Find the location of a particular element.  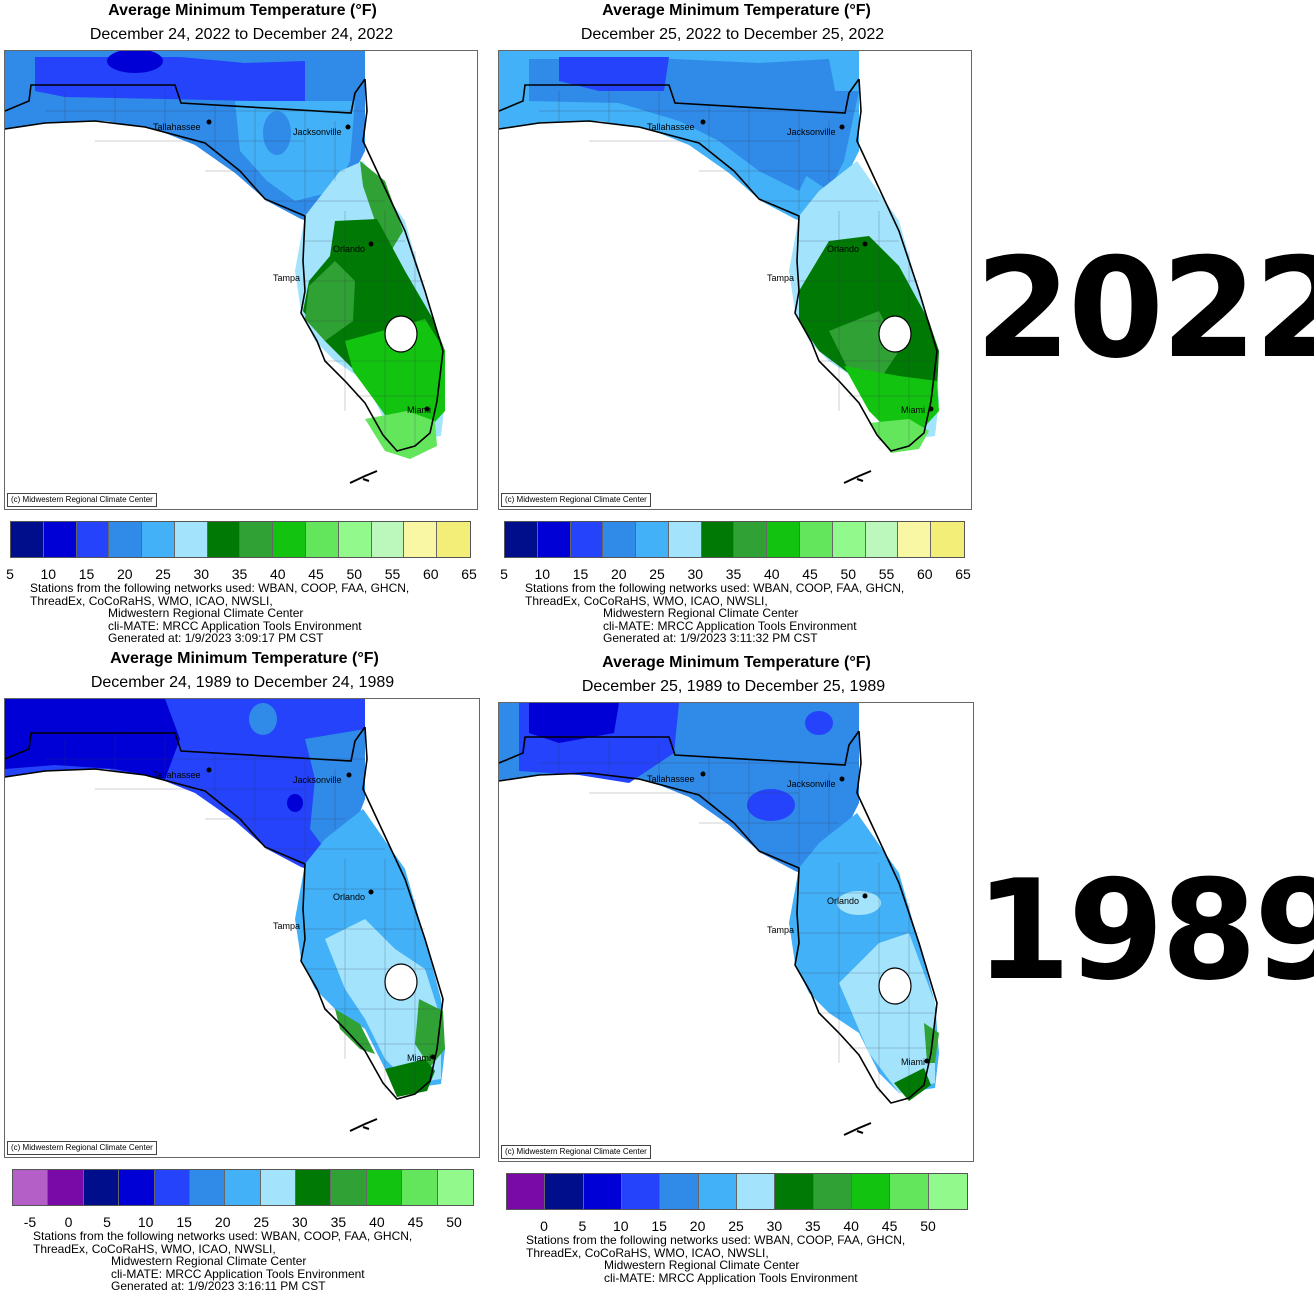

legend-tick-label: 60 is located at coordinates (430, 574).